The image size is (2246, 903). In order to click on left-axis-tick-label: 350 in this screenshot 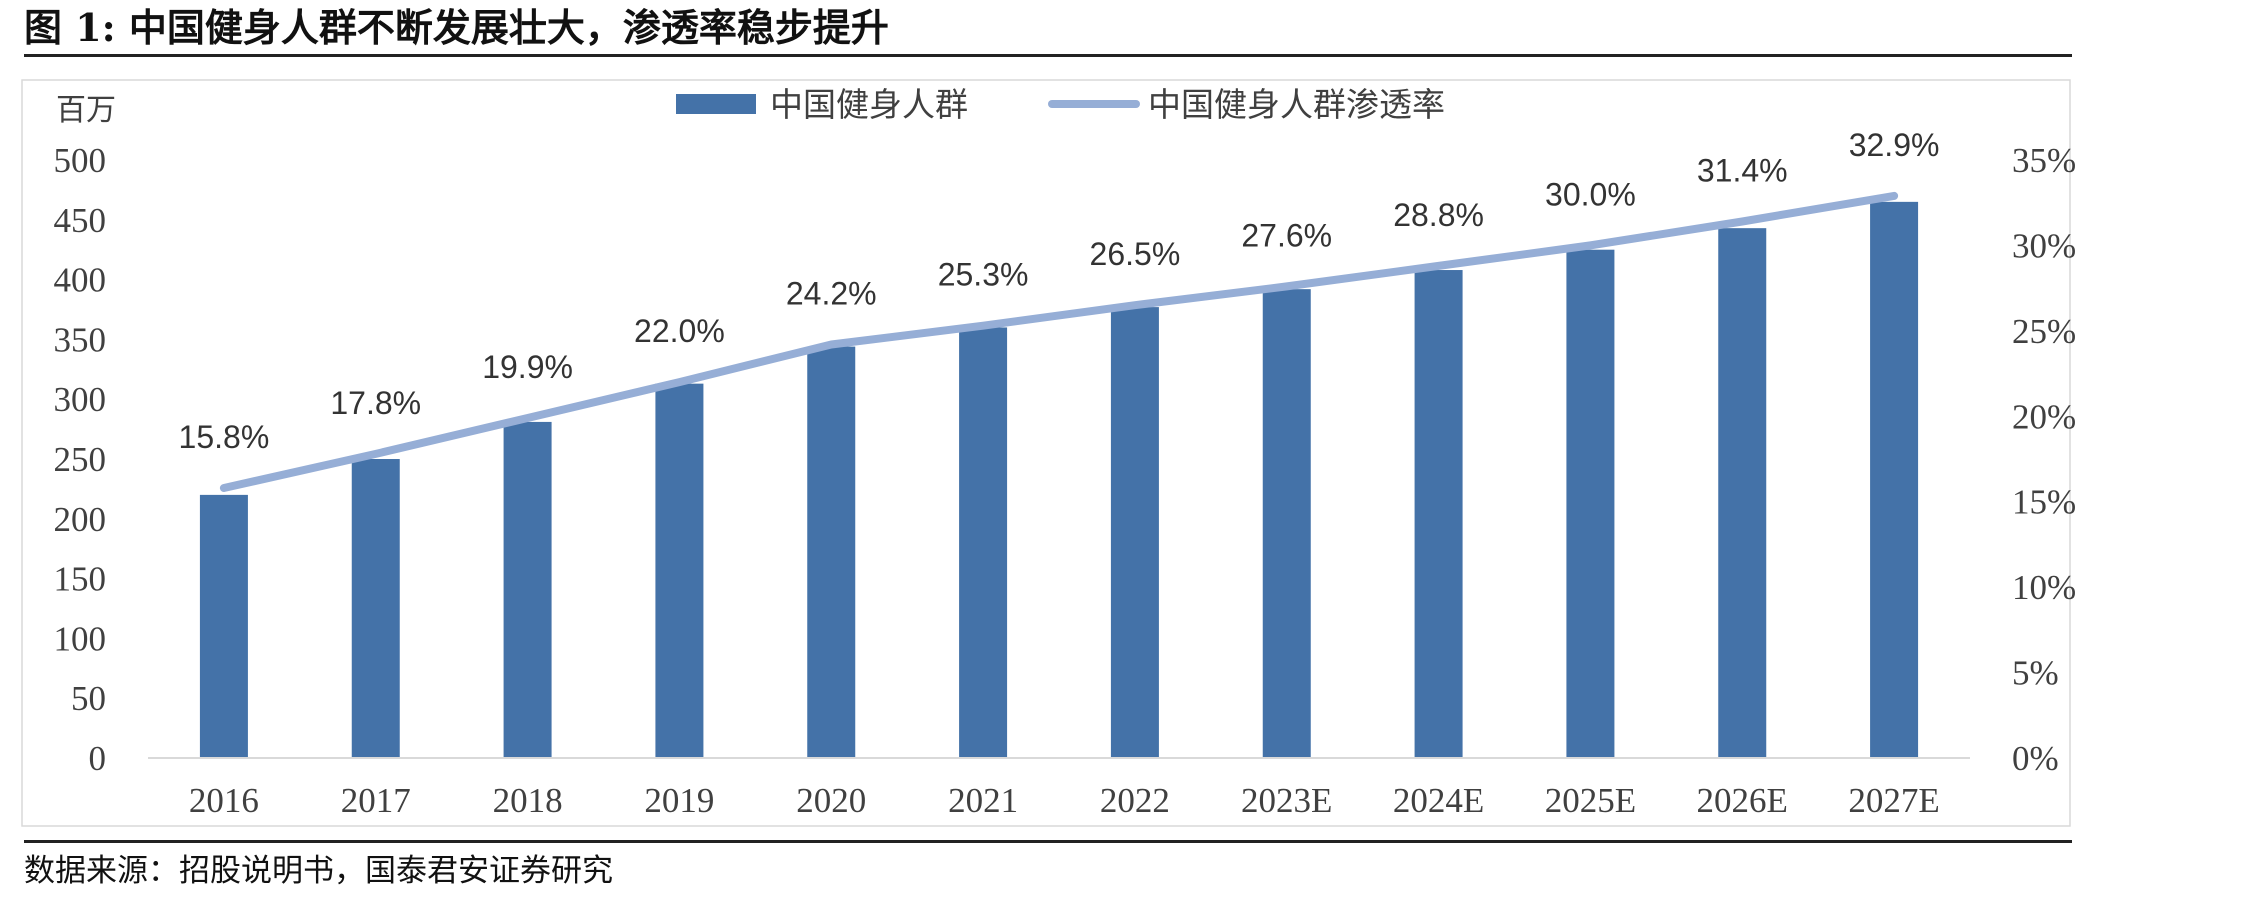, I will do `click(80, 339)`.